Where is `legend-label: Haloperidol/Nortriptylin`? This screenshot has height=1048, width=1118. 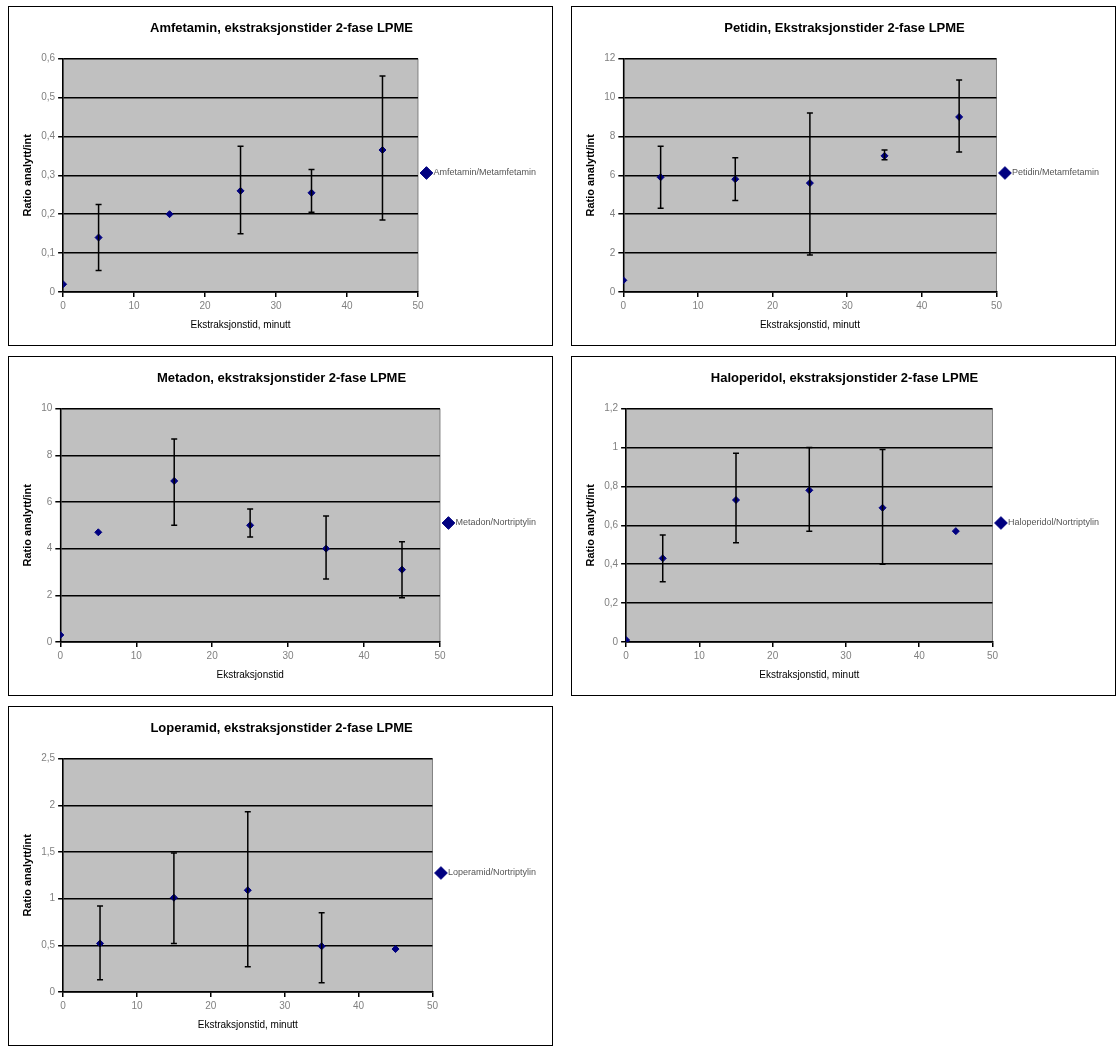
legend-label: Haloperidol/Nortriptylin is located at coordinates (1053, 522).